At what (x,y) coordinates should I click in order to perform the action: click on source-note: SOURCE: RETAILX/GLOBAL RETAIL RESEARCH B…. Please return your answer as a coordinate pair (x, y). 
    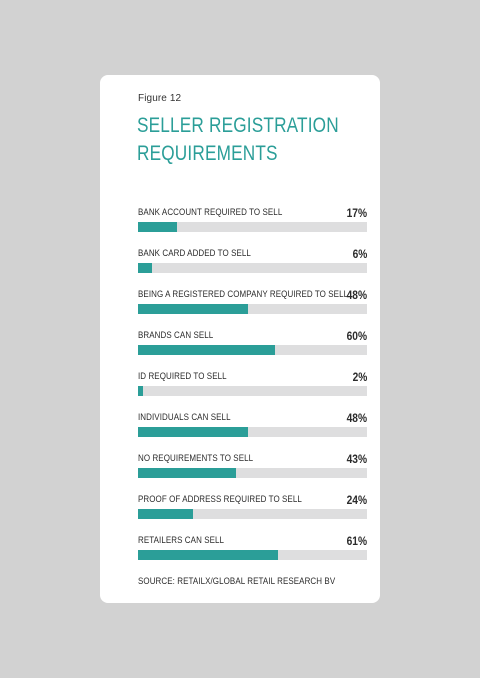
    Looking at the image, I should click on (237, 581).